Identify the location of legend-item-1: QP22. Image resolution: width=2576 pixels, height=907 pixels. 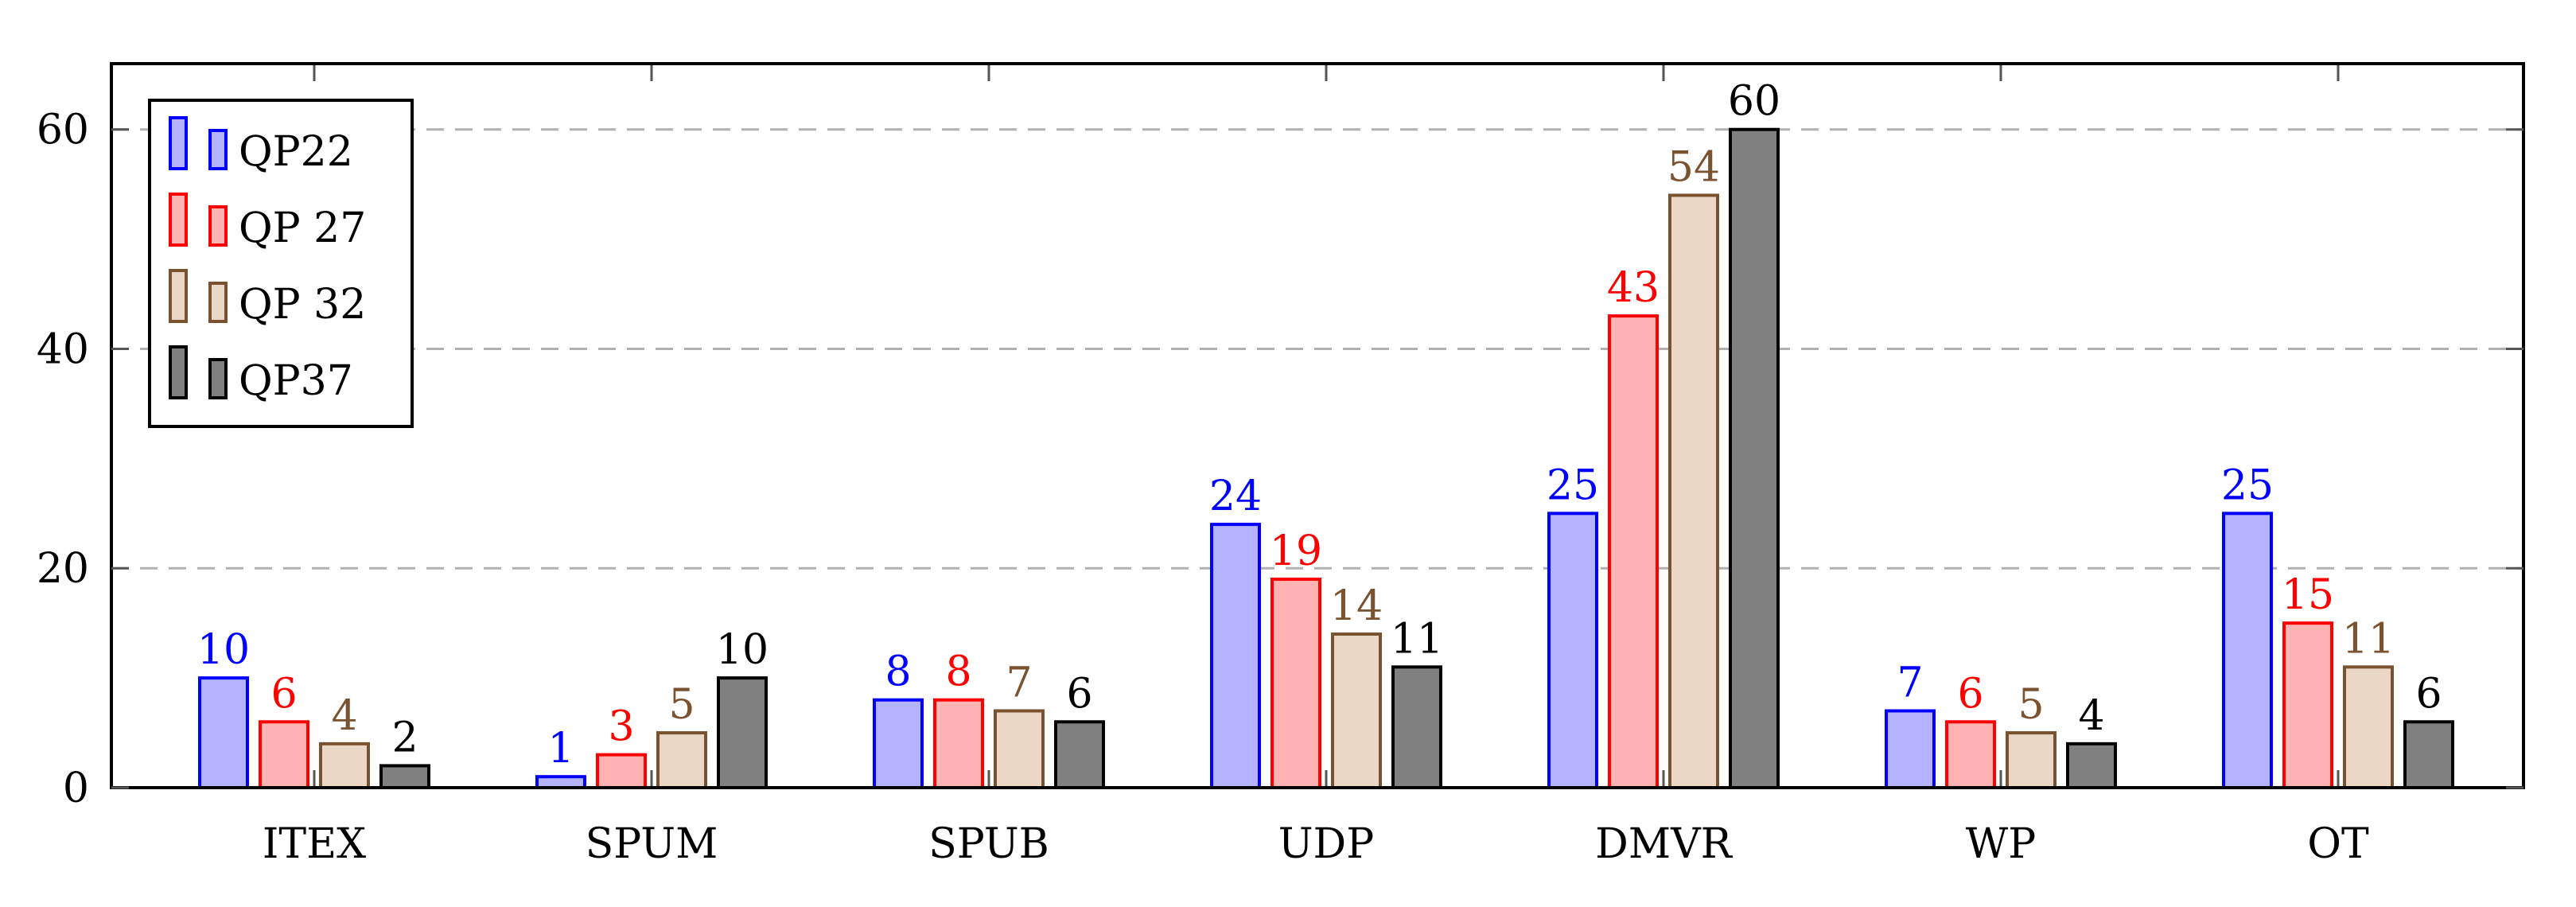
(261, 146).